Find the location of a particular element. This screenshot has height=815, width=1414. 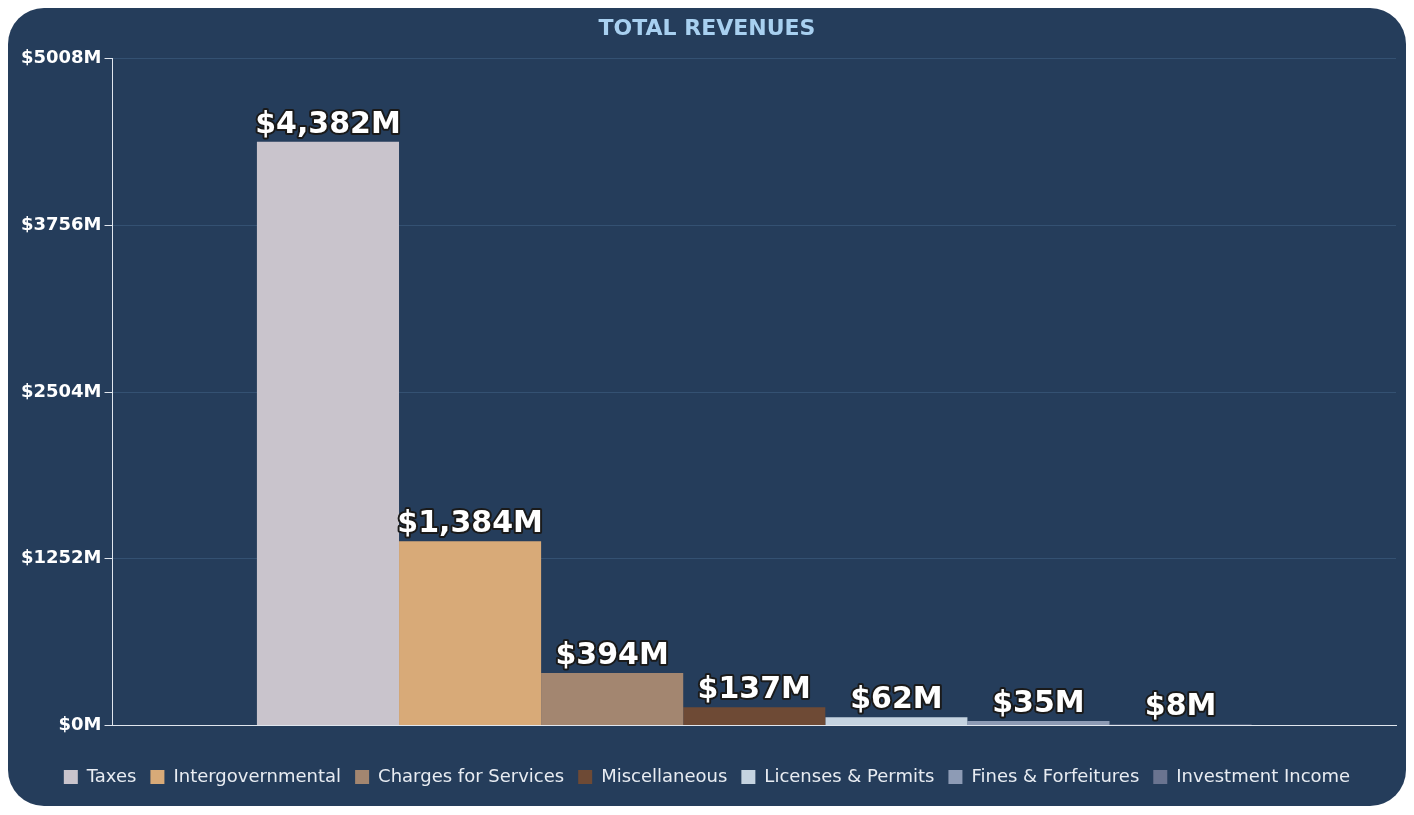

y-tick-label: $0M is located at coordinates (80, 724).